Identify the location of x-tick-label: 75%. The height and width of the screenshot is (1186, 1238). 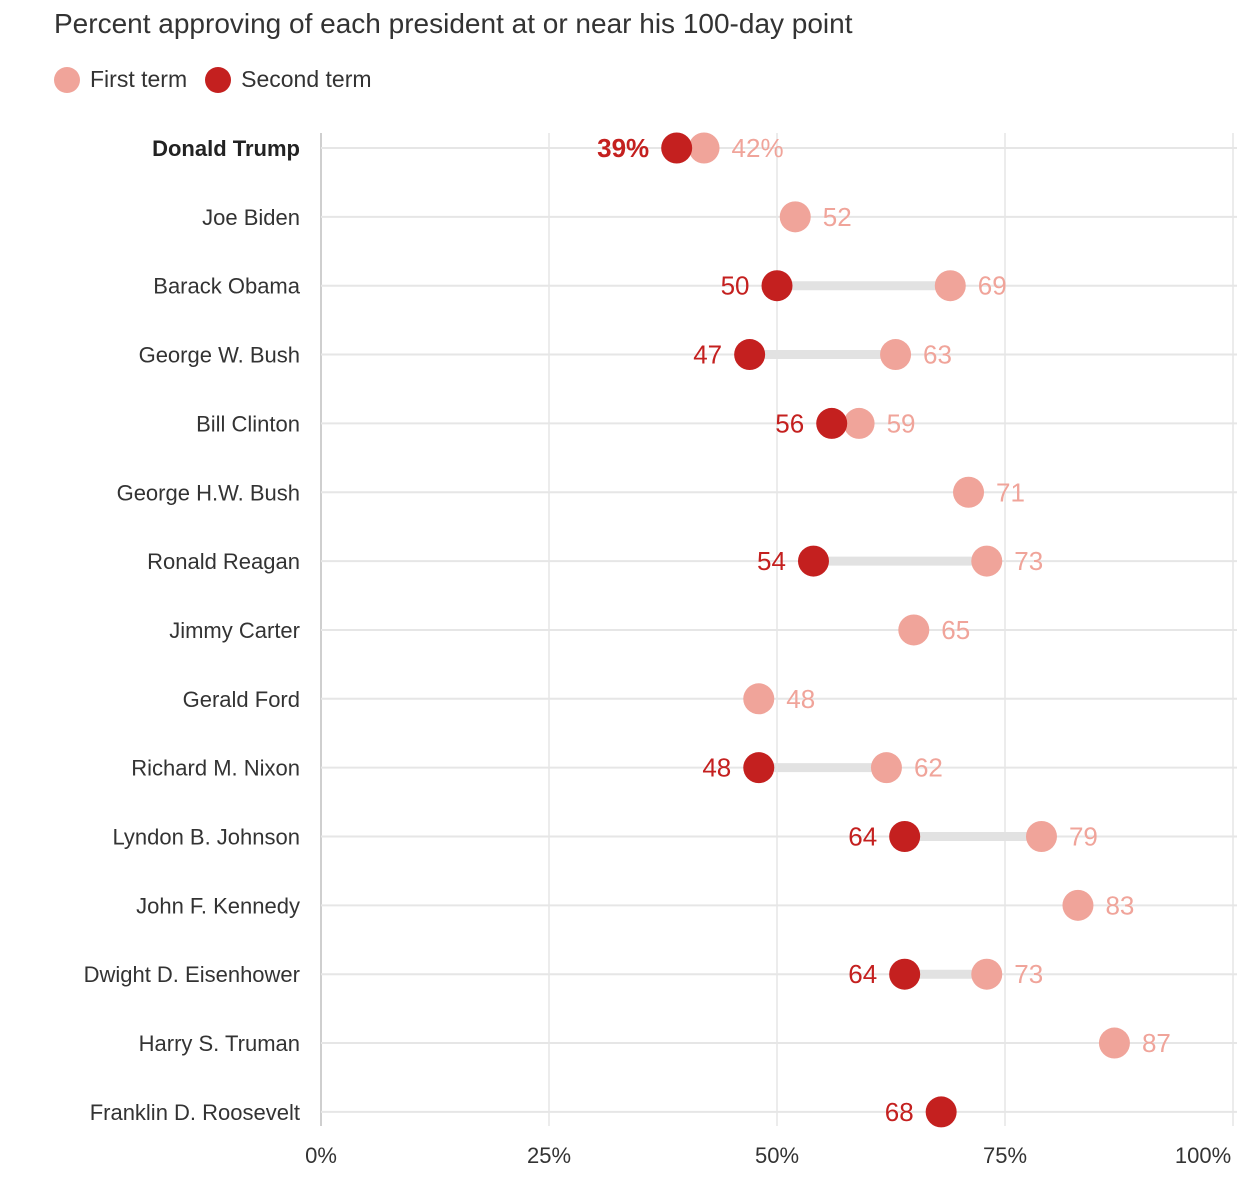
(1005, 1155).